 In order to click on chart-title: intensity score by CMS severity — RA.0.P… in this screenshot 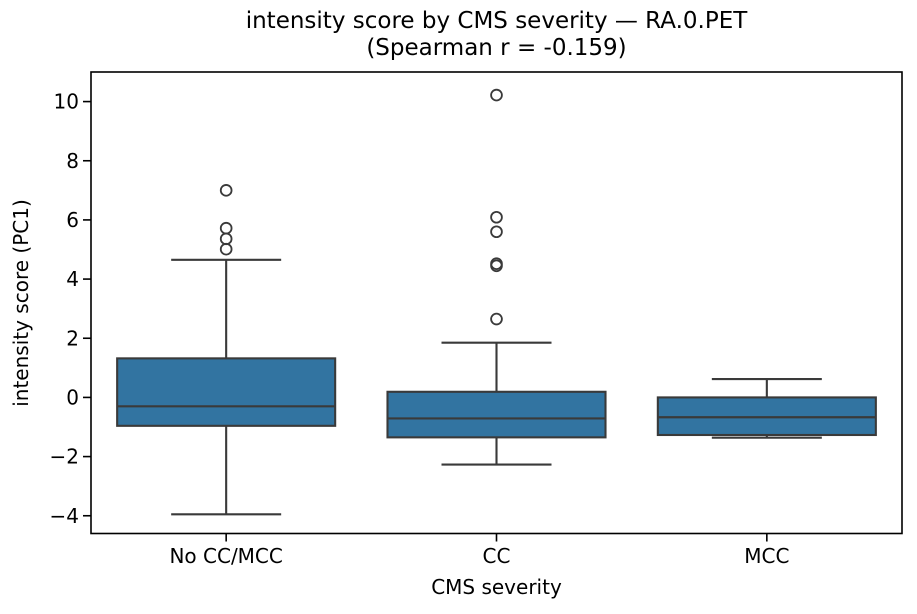, I will do `click(496, 34)`.